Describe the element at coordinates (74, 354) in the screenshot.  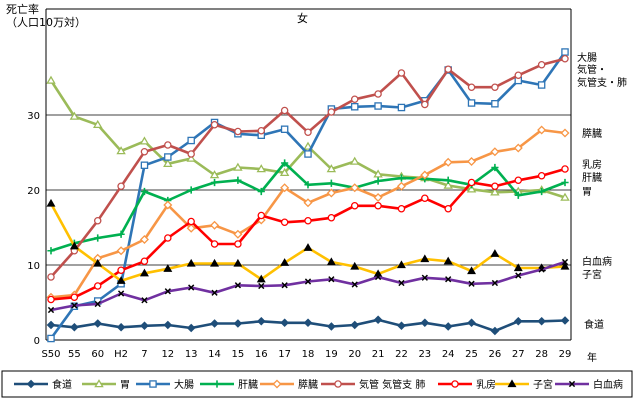
I see `x-tick-label: 55` at that location.